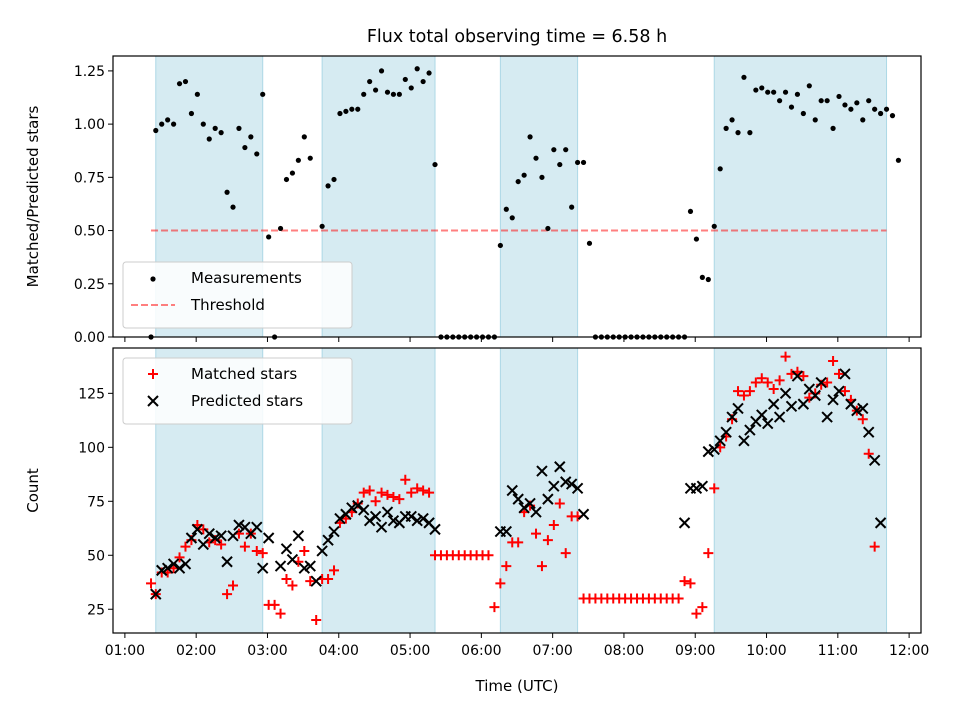 This screenshot has width=960, height=720. Describe the element at coordinates (89, 125) in the screenshot. I see `y-tick-label: 1.00` at that location.